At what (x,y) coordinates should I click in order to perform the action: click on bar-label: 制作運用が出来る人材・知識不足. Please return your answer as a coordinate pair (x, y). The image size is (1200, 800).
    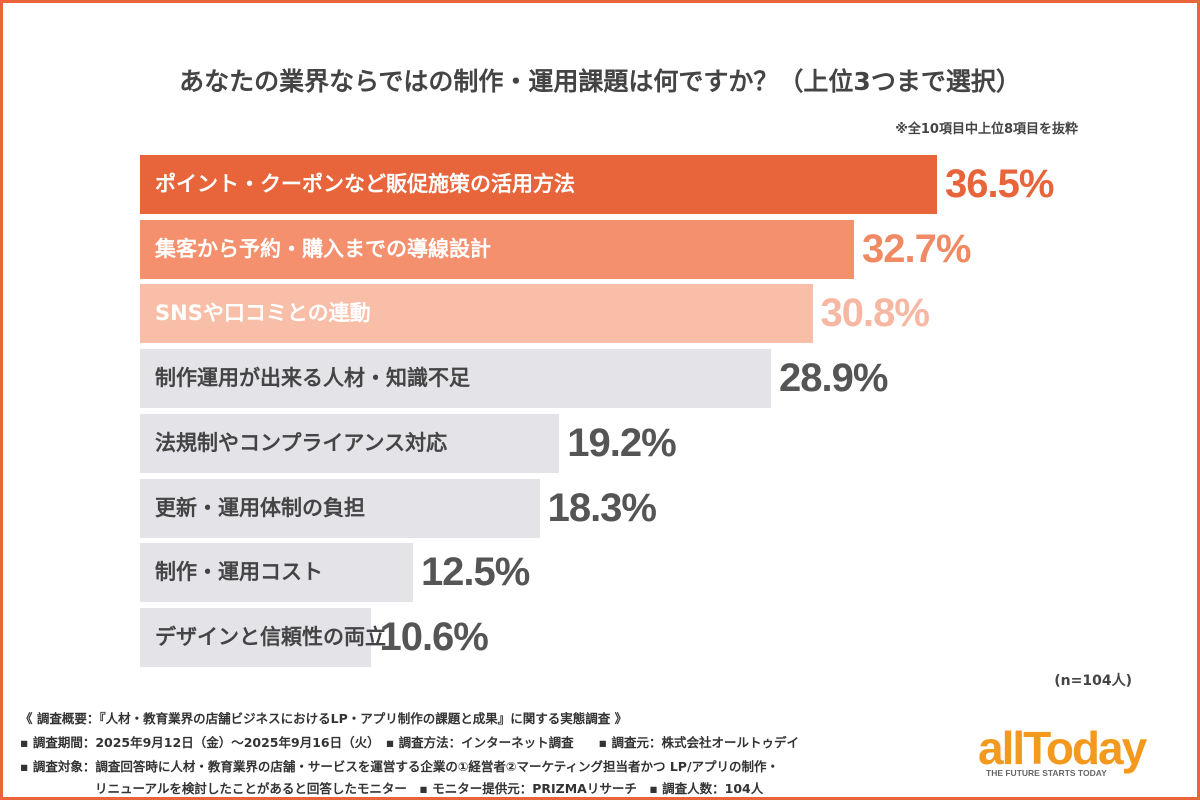
    Looking at the image, I should click on (312, 378).